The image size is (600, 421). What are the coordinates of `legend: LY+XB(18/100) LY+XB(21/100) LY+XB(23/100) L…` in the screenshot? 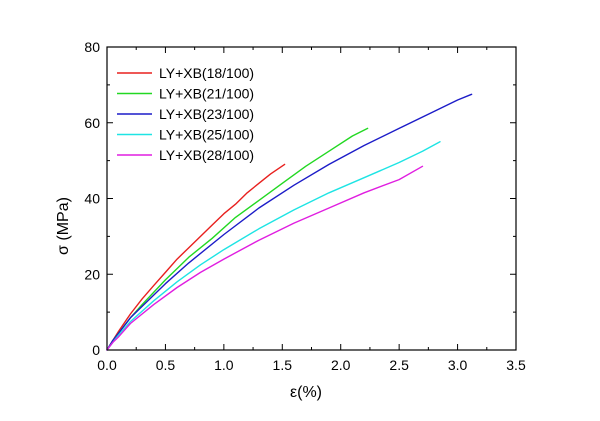 It's located at (185, 114).